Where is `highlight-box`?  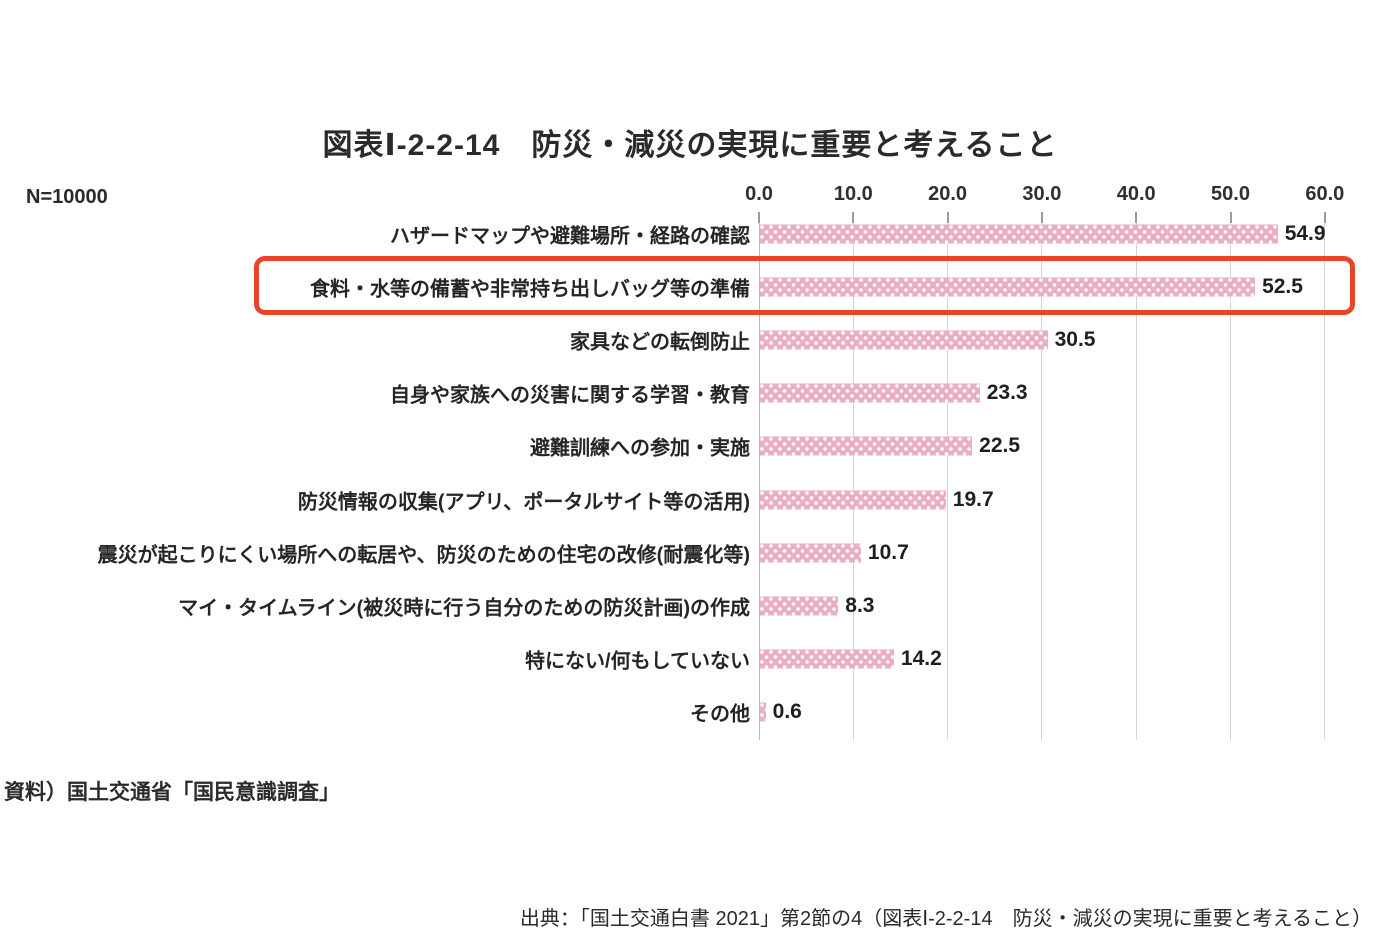
highlight-box is located at coordinates (804, 285).